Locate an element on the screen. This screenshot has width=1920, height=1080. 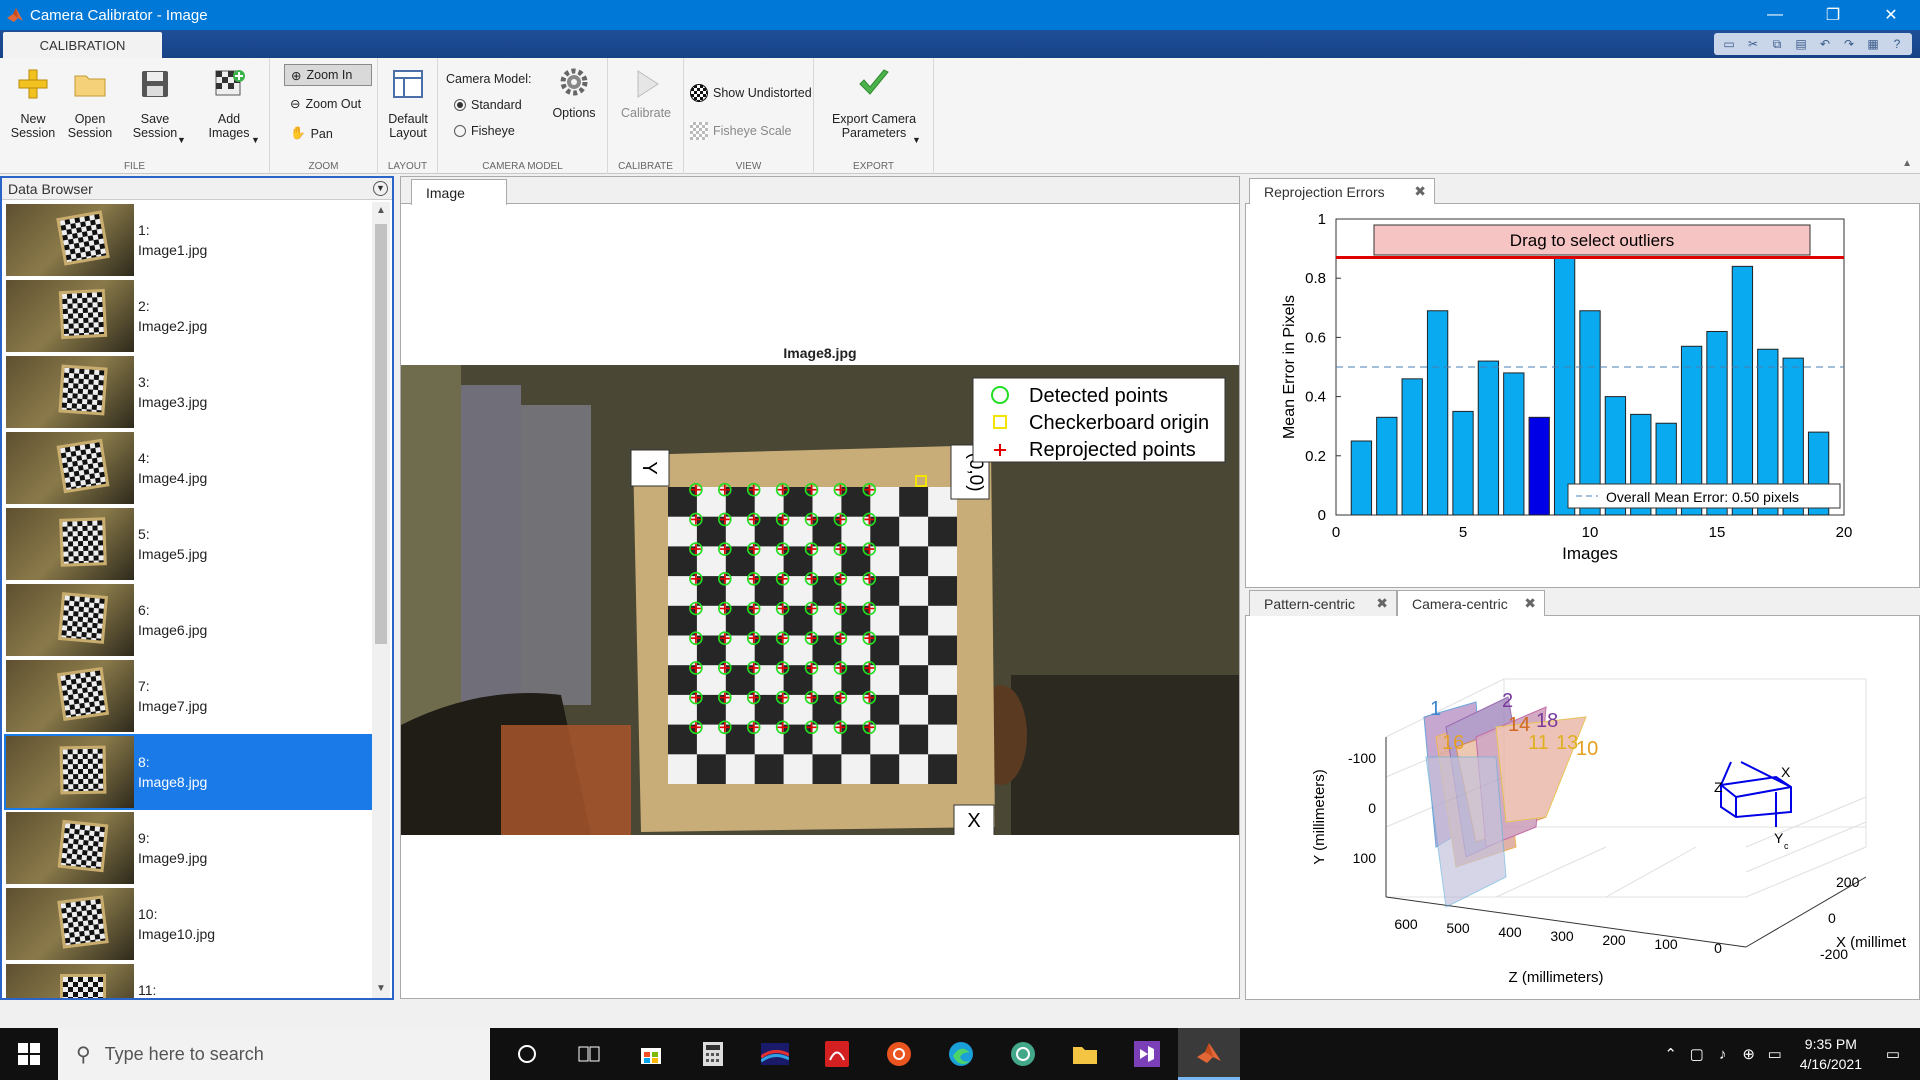
tab-pattern-centric: Pattern-centric ✖ is located at coordinates (1323, 603).